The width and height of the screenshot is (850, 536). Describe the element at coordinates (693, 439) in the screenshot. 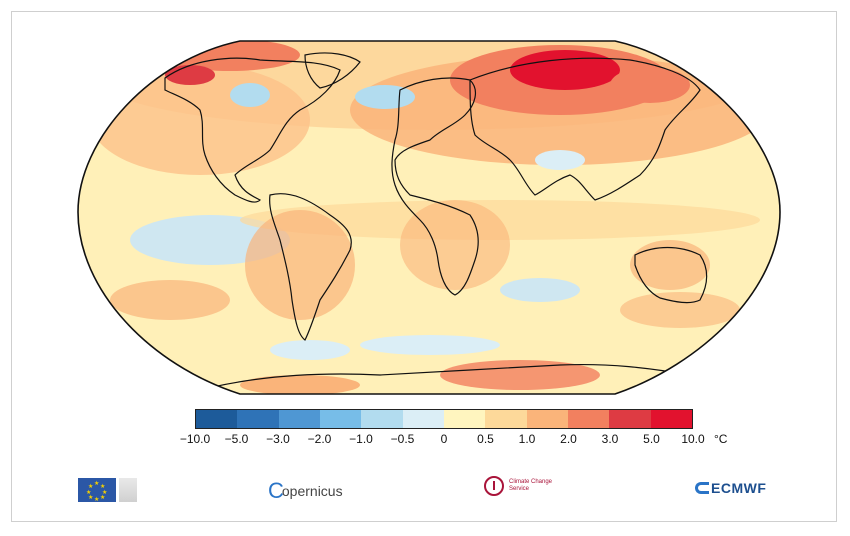

I see `colorbar-tick-label: 10.0` at that location.